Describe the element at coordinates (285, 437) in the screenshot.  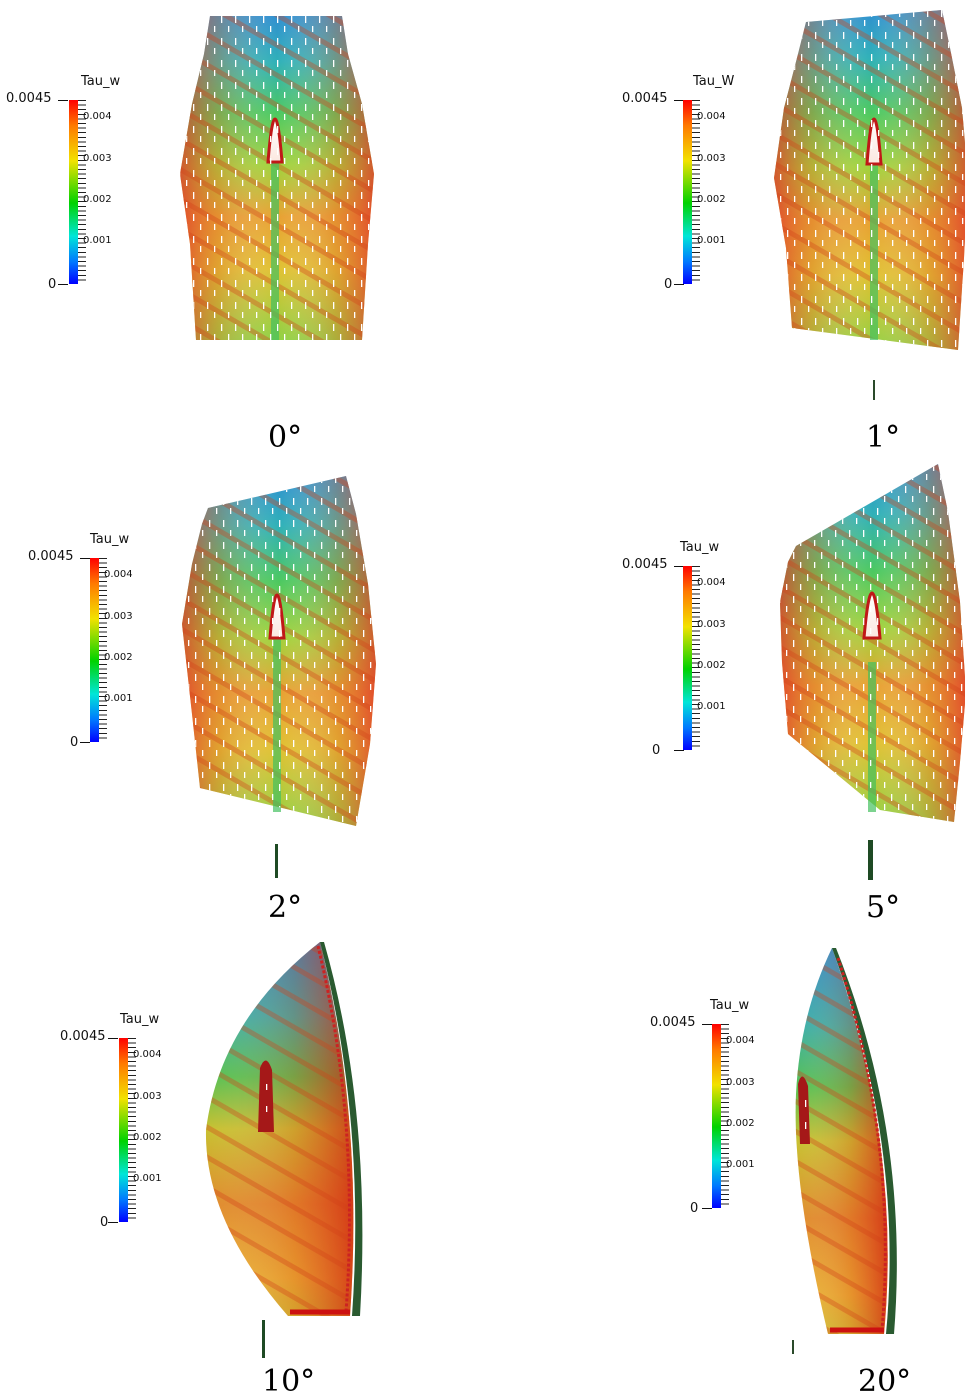
I see `angle-label: 0°` at that location.